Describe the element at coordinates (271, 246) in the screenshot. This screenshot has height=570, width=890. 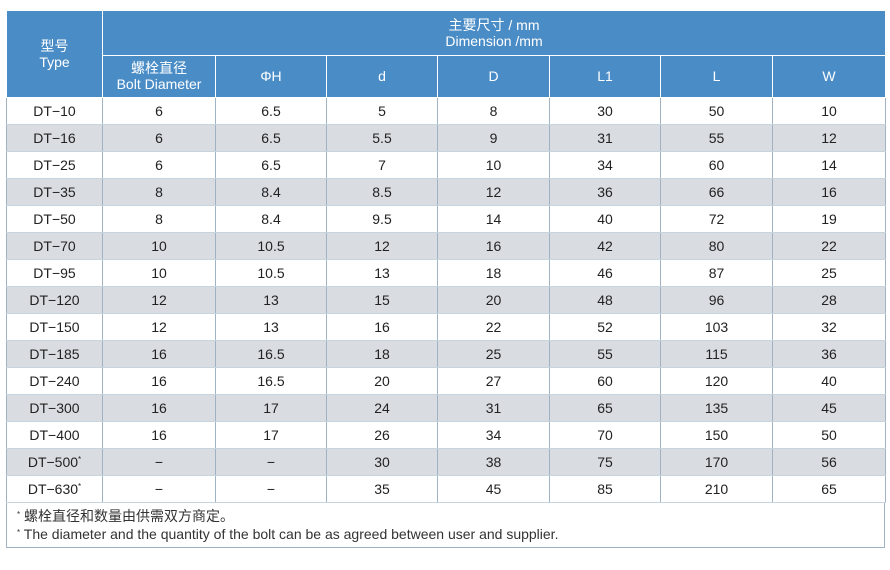
I see `phi-h-cell: 10.5` at that location.